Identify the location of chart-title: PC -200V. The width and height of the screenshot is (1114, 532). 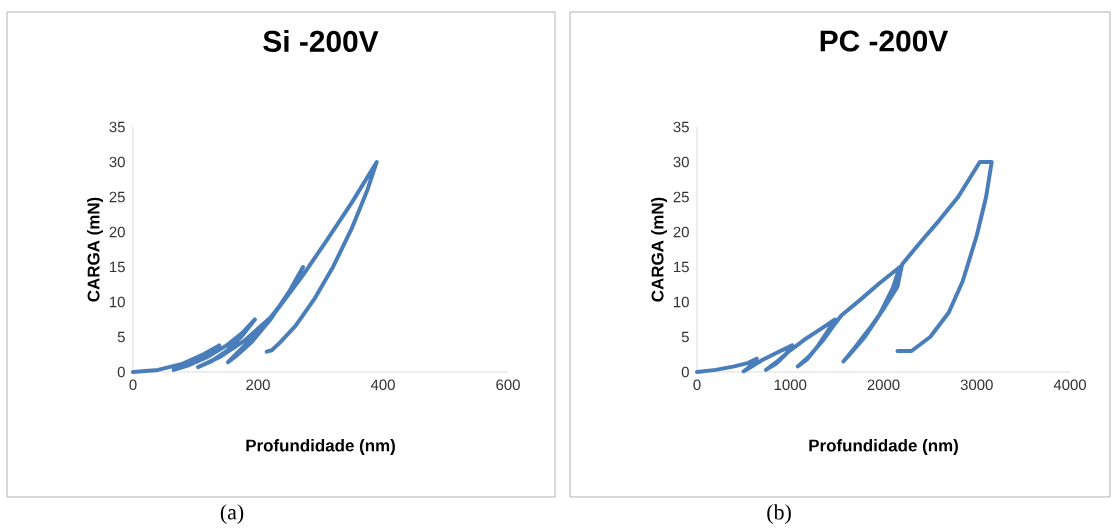
(884, 41).